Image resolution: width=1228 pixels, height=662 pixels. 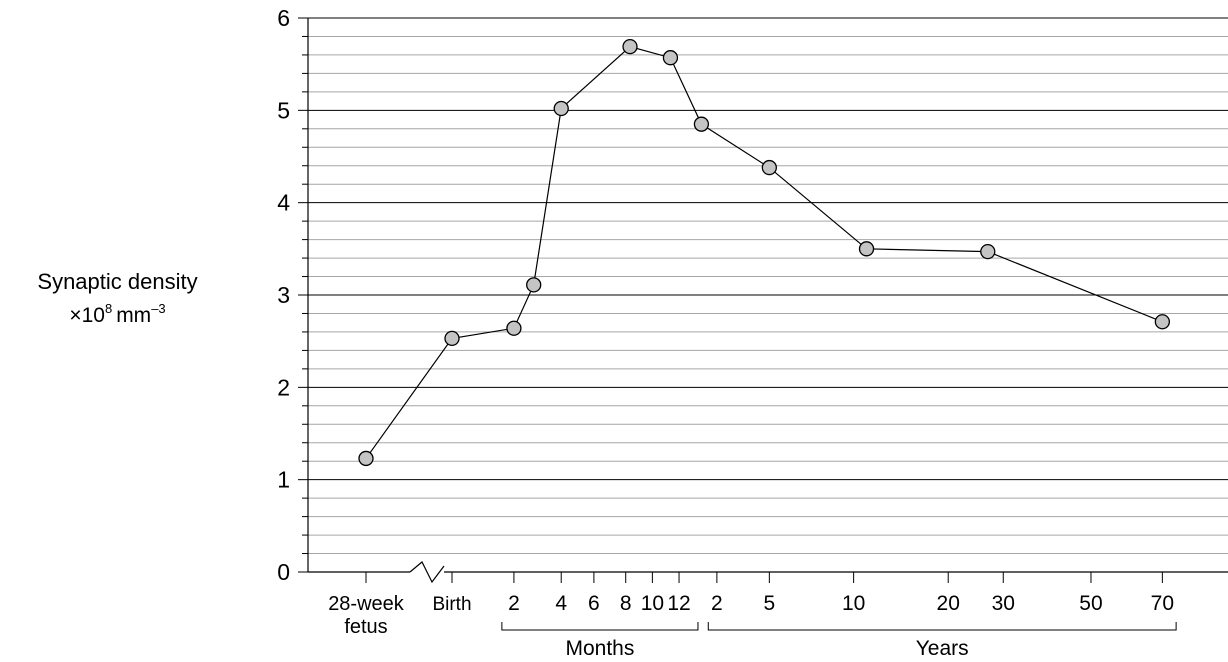 What do you see at coordinates (678, 603) in the screenshot?
I see `x-tick-label: 12` at bounding box center [678, 603].